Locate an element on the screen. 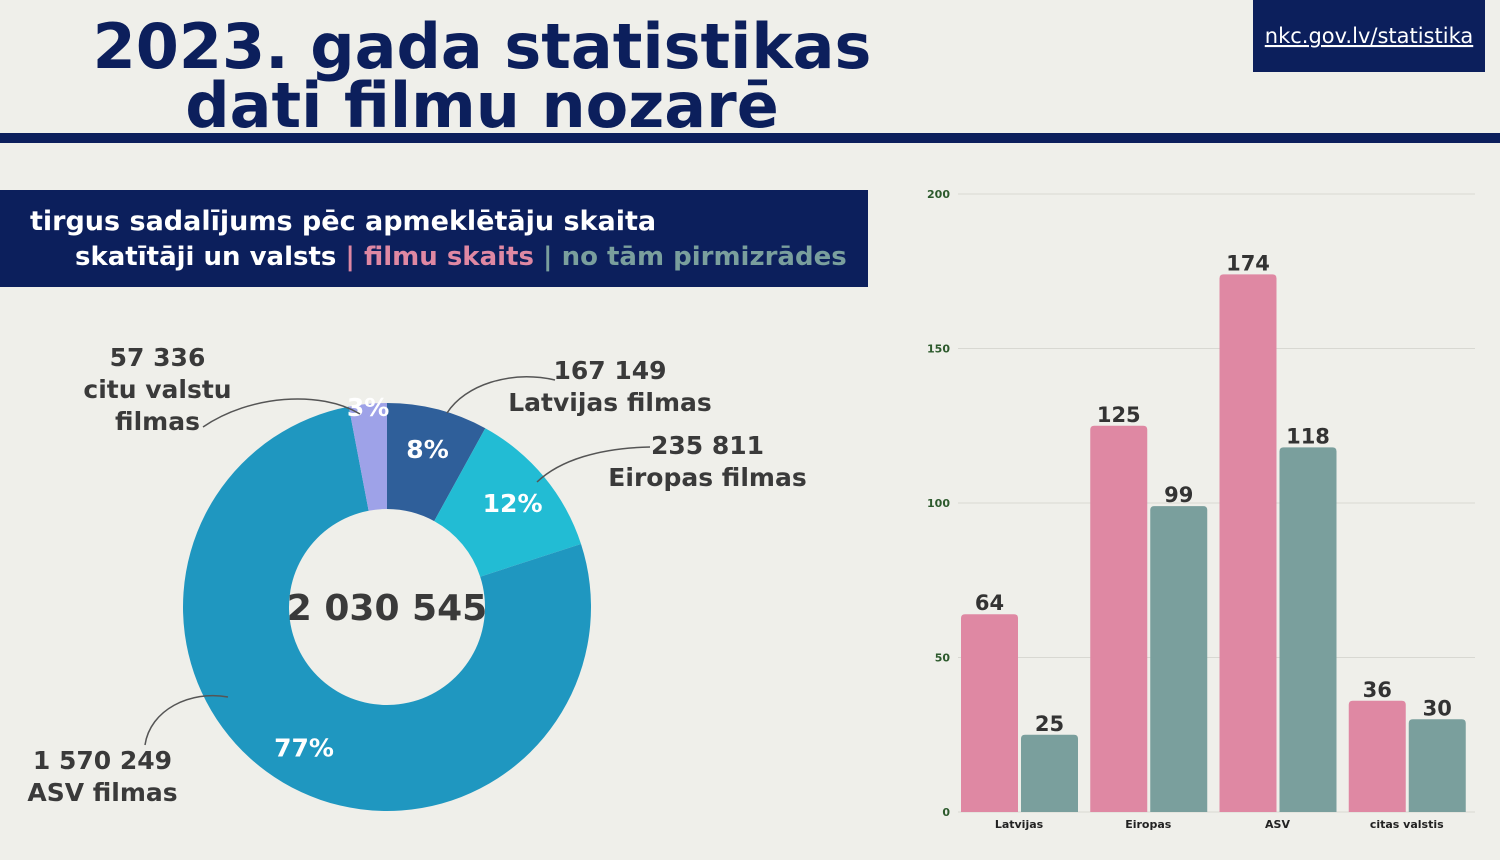  x-tick-label: Eiropas is located at coordinates (1148, 824).